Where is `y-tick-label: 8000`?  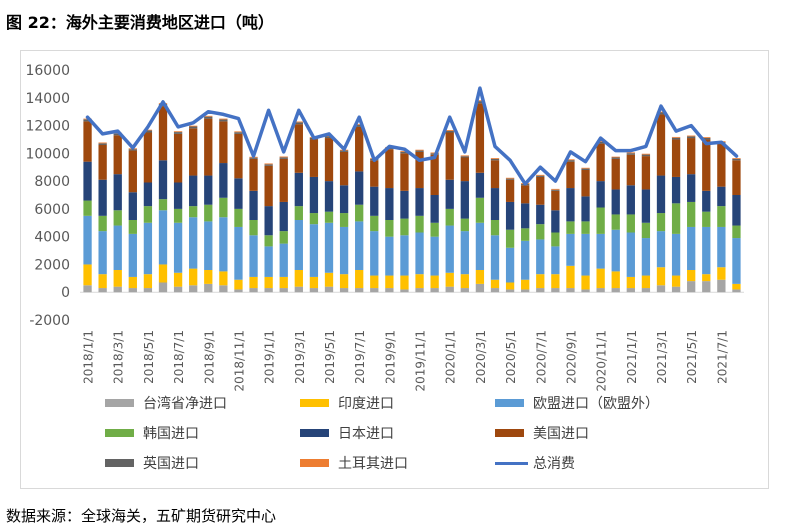
y-tick-label: 8000 is located at coordinates (52, 182).